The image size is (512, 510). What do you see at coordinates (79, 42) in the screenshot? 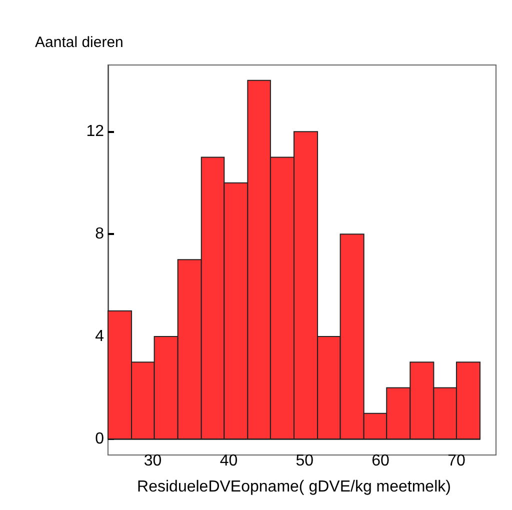
I see `y-axis-title: Aantal dieren` at bounding box center [79, 42].